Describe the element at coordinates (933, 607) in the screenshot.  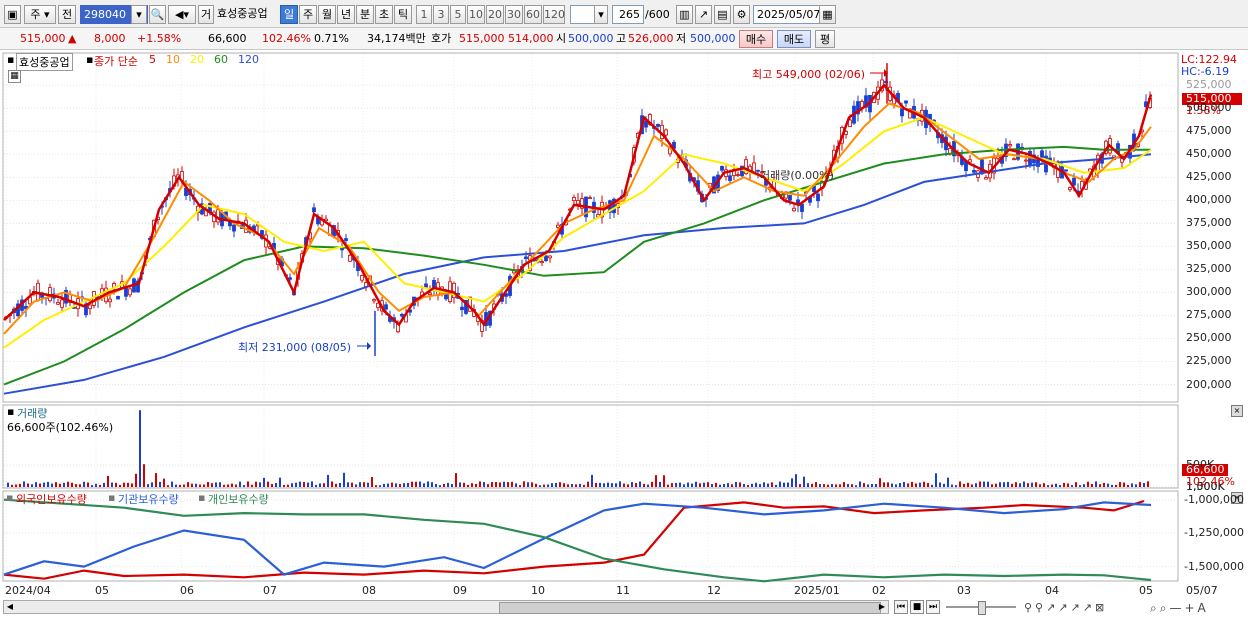
I see `last-icon: ⏭` at that location.